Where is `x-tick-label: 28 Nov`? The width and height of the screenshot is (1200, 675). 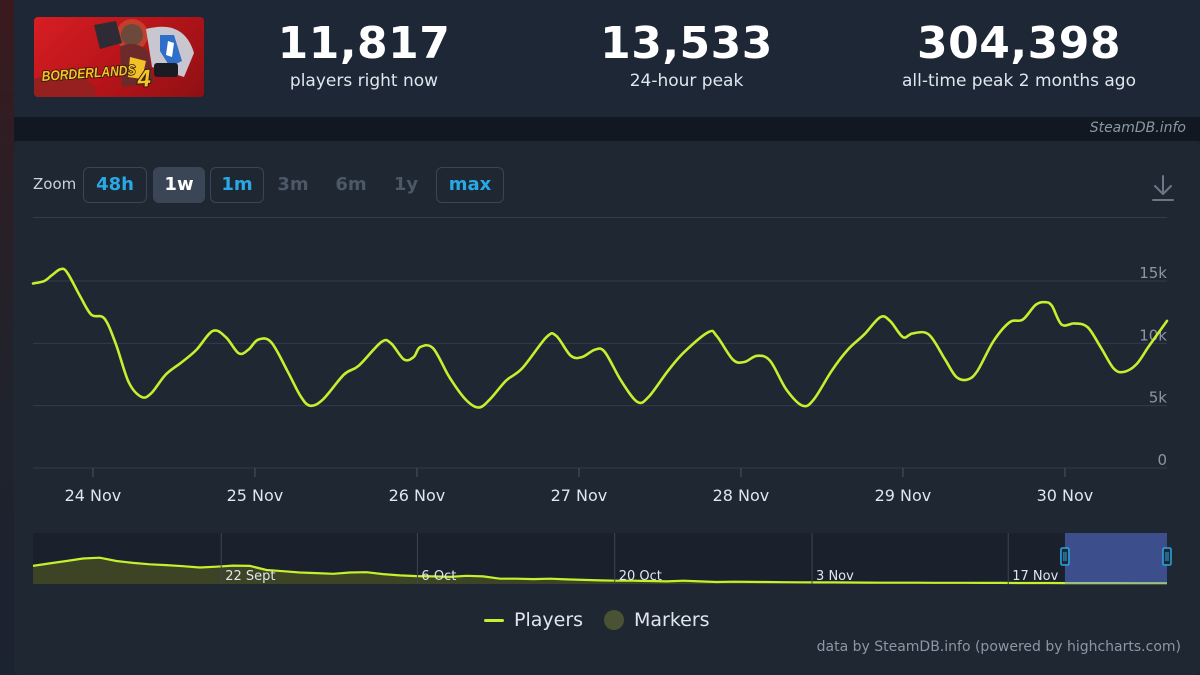 x-tick-label: 28 Nov is located at coordinates (741, 495).